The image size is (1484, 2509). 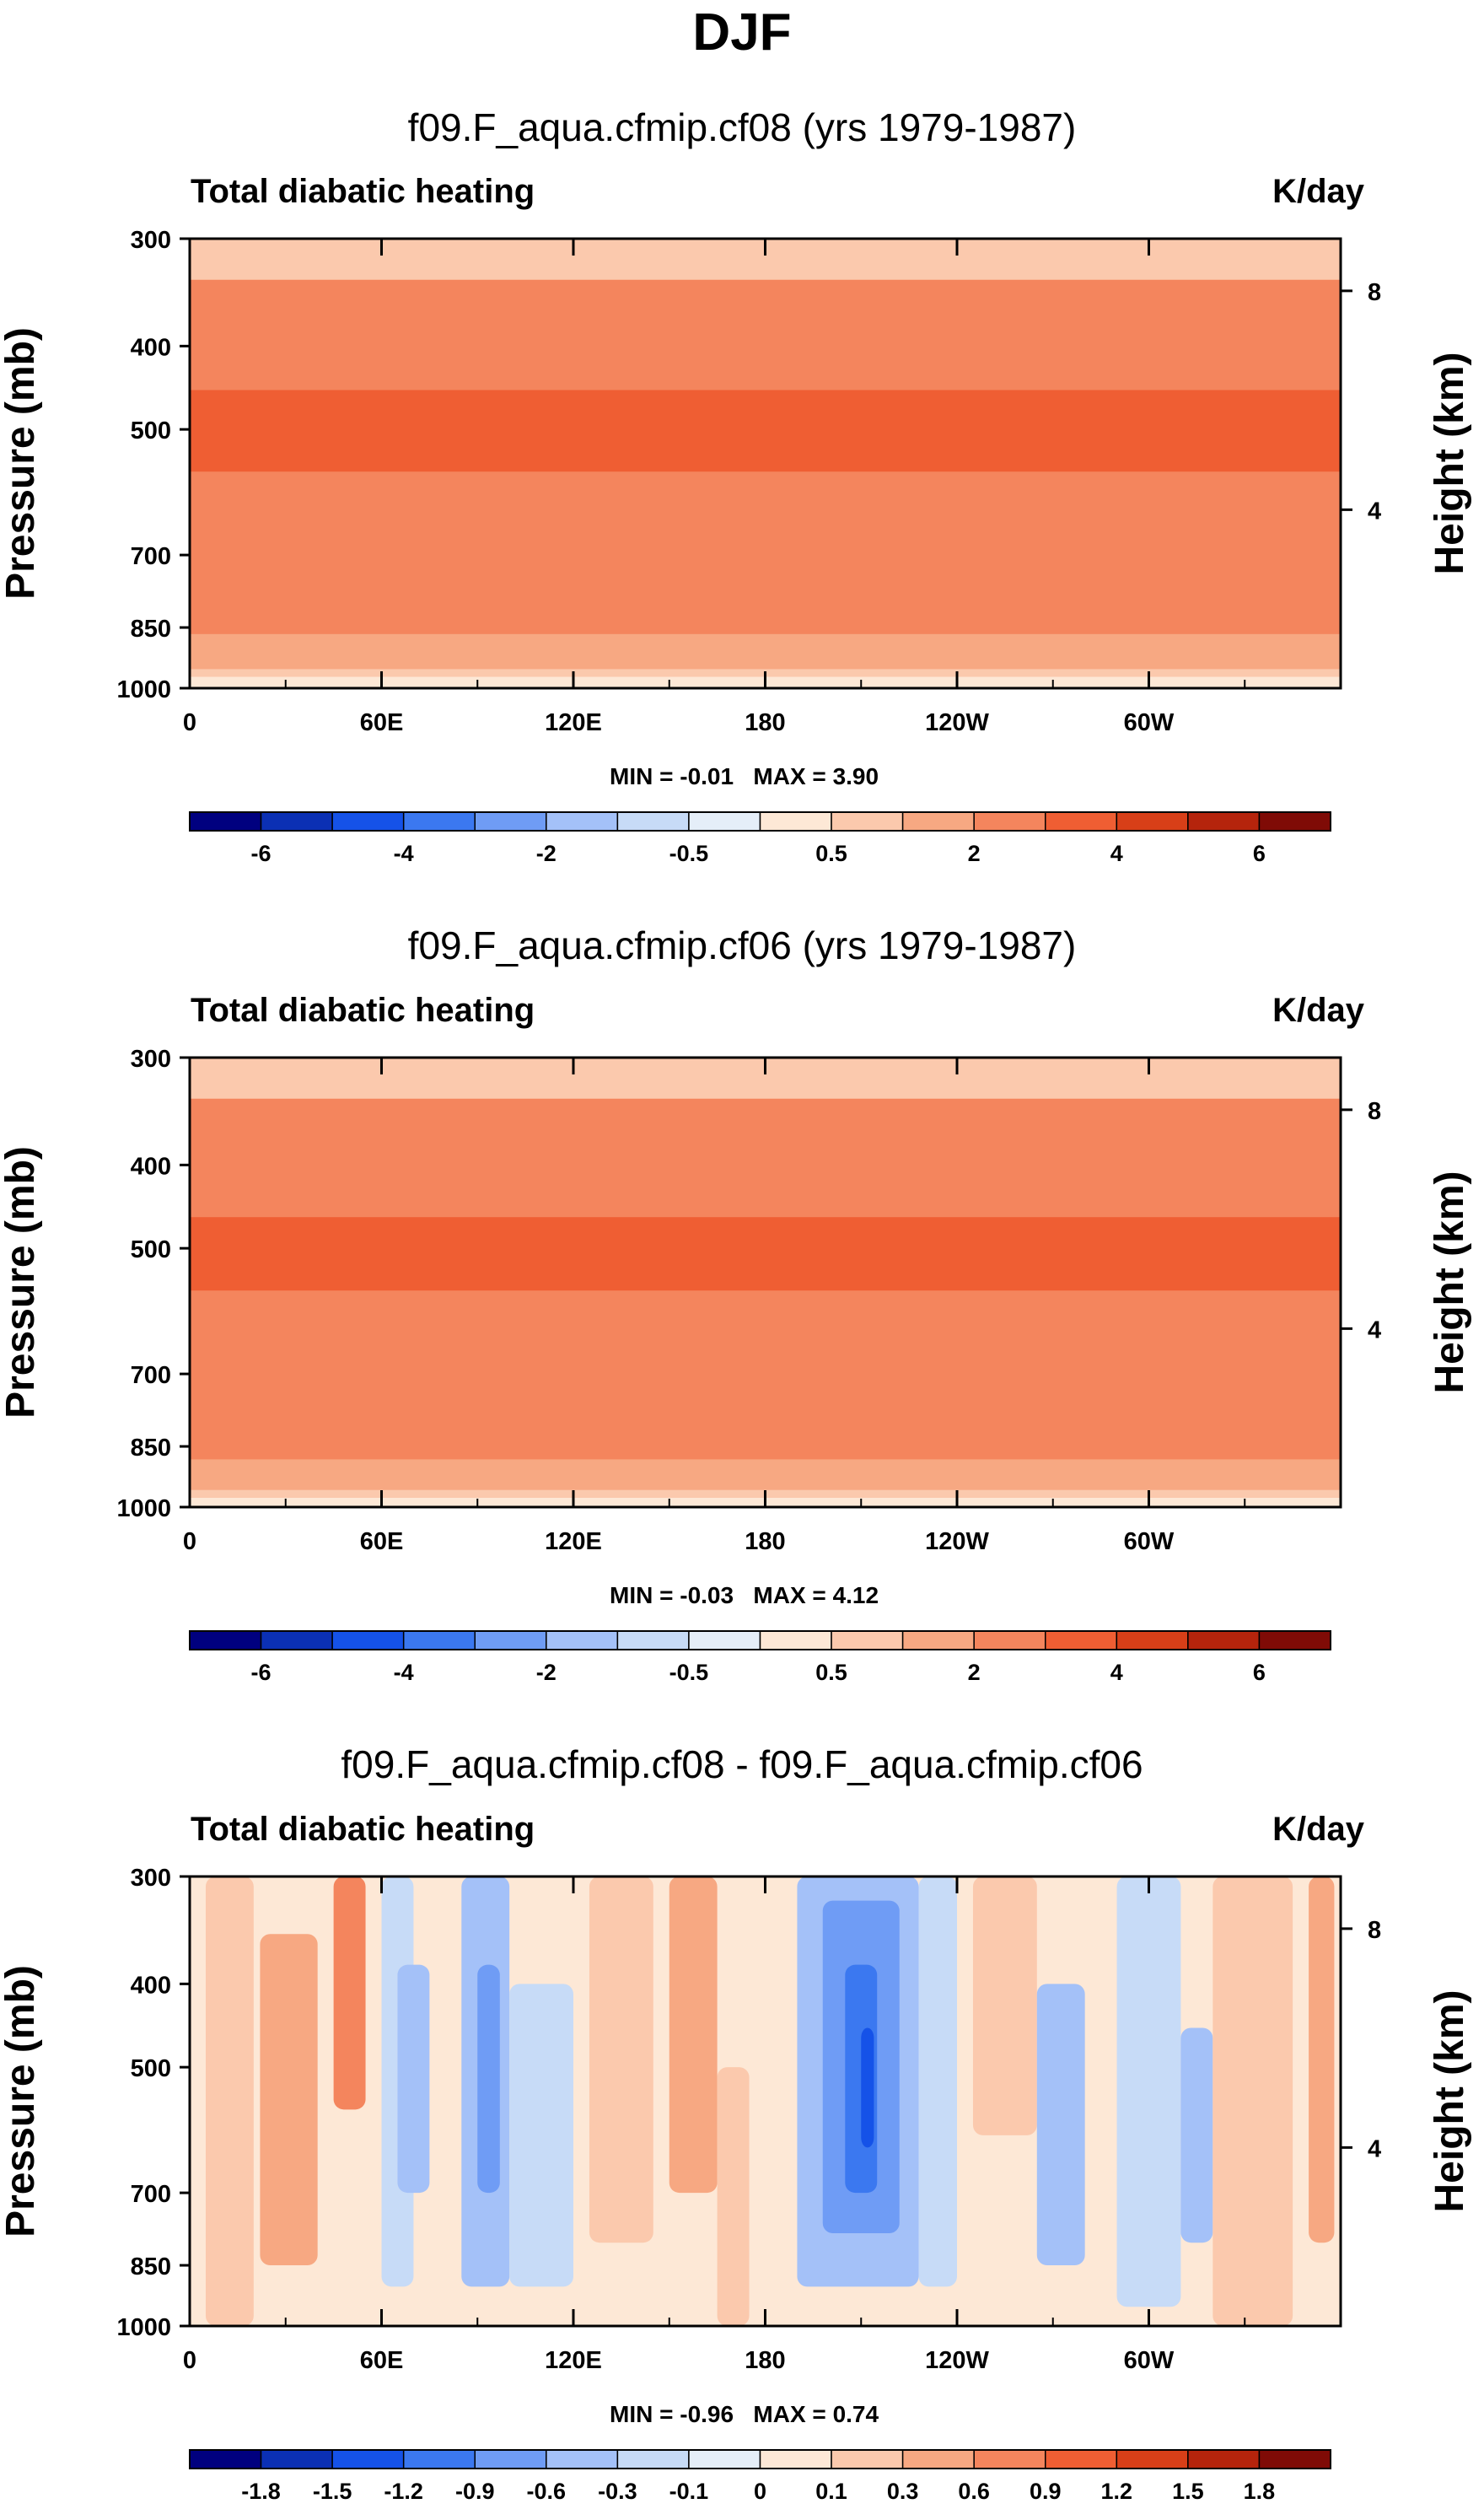 What do you see at coordinates (789, 776) in the screenshot?
I see `panel-1-max-label: MAX =` at bounding box center [789, 776].